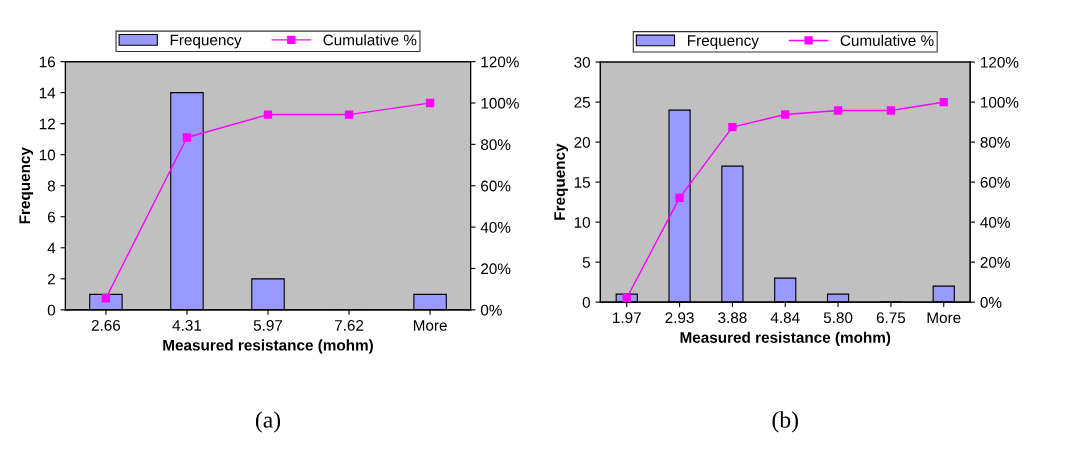  I want to click on x-tick-label: 3.88, so click(732, 318).